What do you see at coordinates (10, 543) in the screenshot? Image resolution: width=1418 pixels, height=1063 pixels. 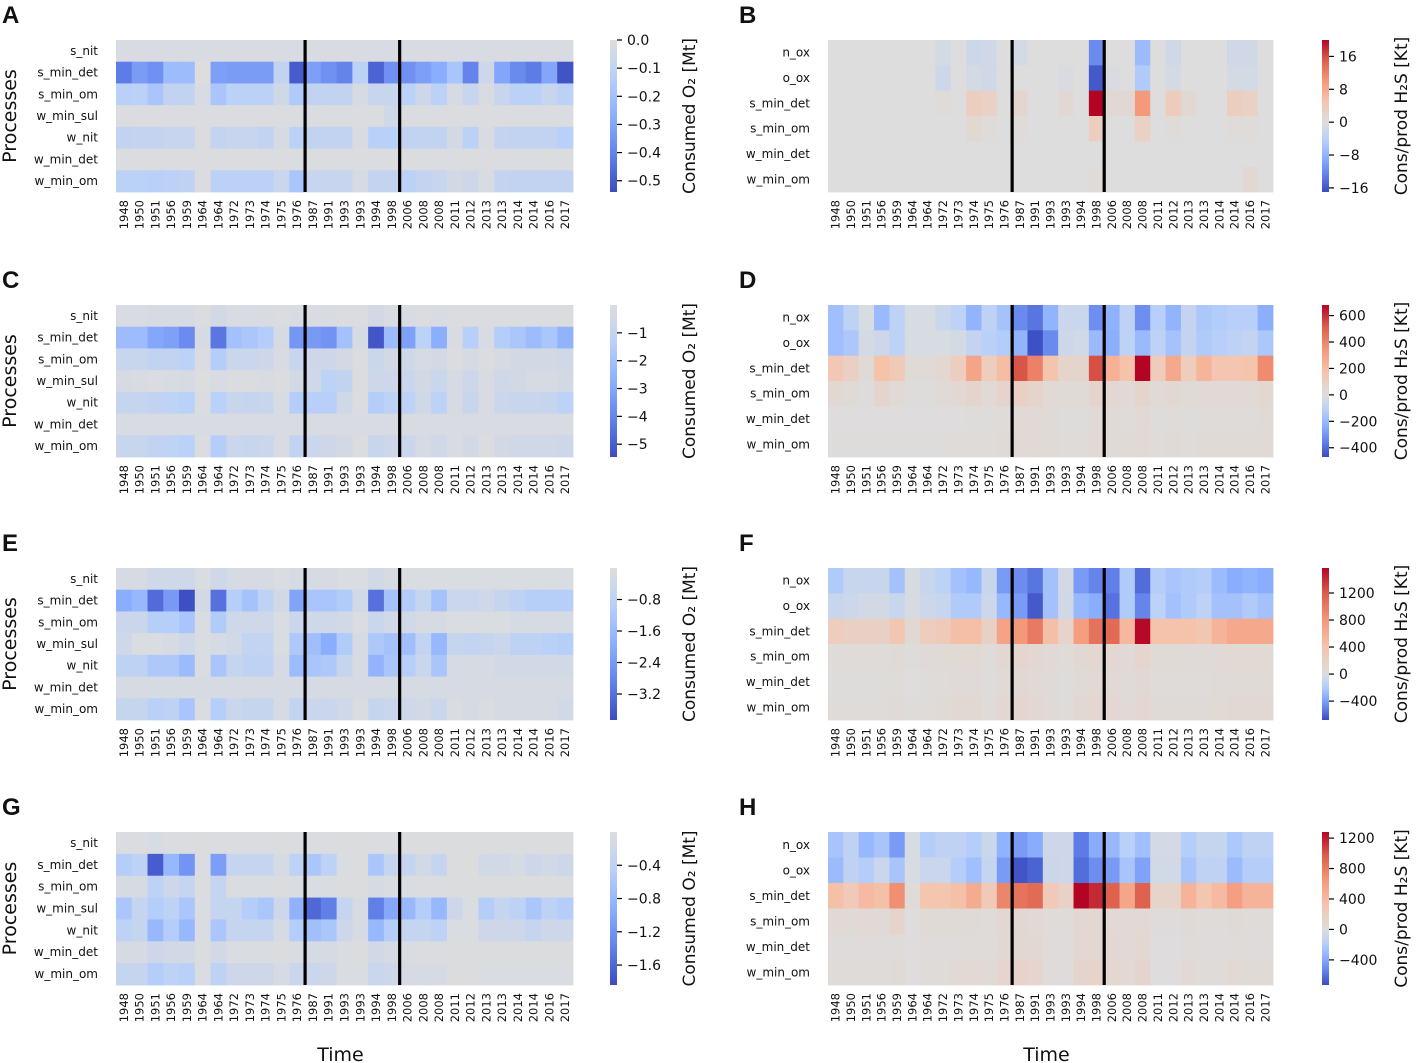 I see `panel-letter: E` at bounding box center [10, 543].